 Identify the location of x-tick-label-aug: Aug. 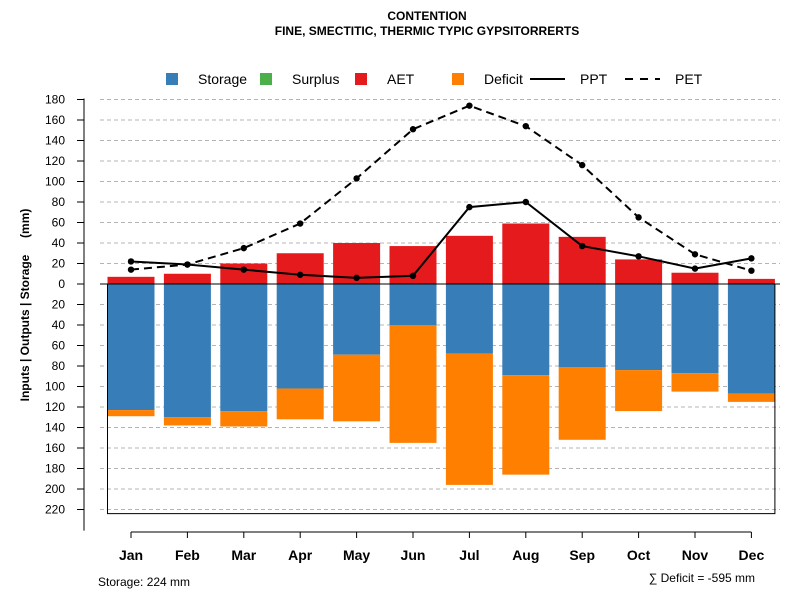
(525, 555).